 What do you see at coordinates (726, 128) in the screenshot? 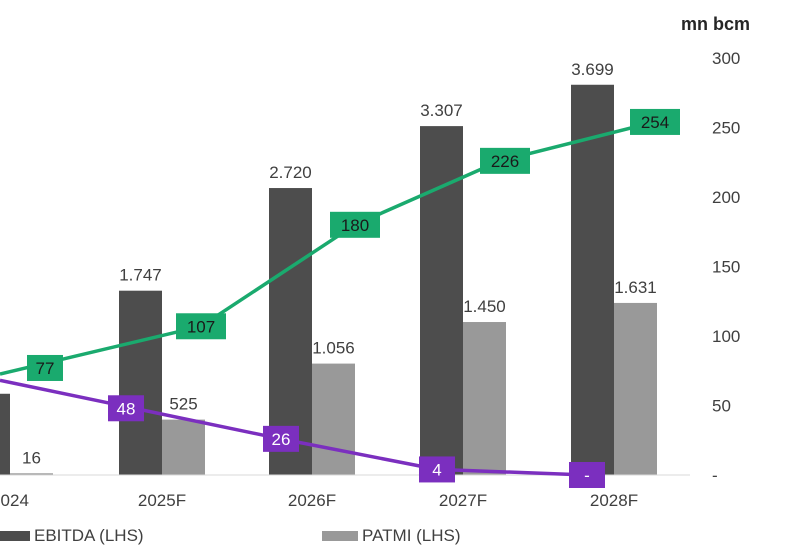
I see `right-axis-tick-label: 250` at bounding box center [726, 128].